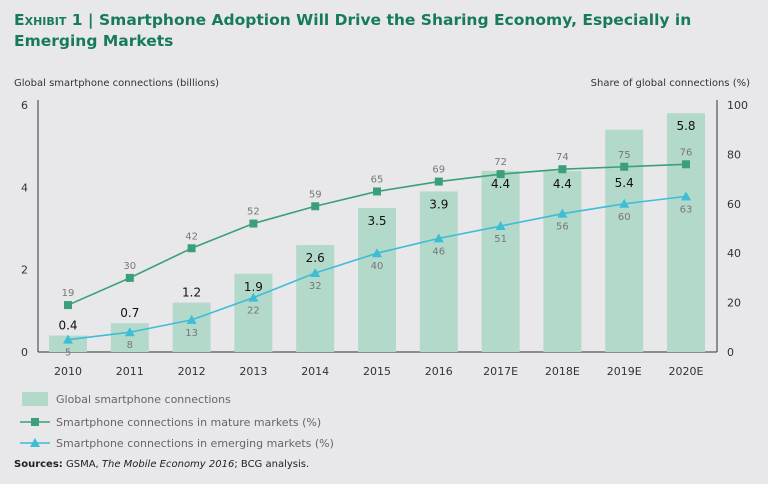 The width and height of the screenshot is (768, 484). Describe the element at coordinates (562, 227) in the screenshot. I see `line-data-label: 56` at that location.